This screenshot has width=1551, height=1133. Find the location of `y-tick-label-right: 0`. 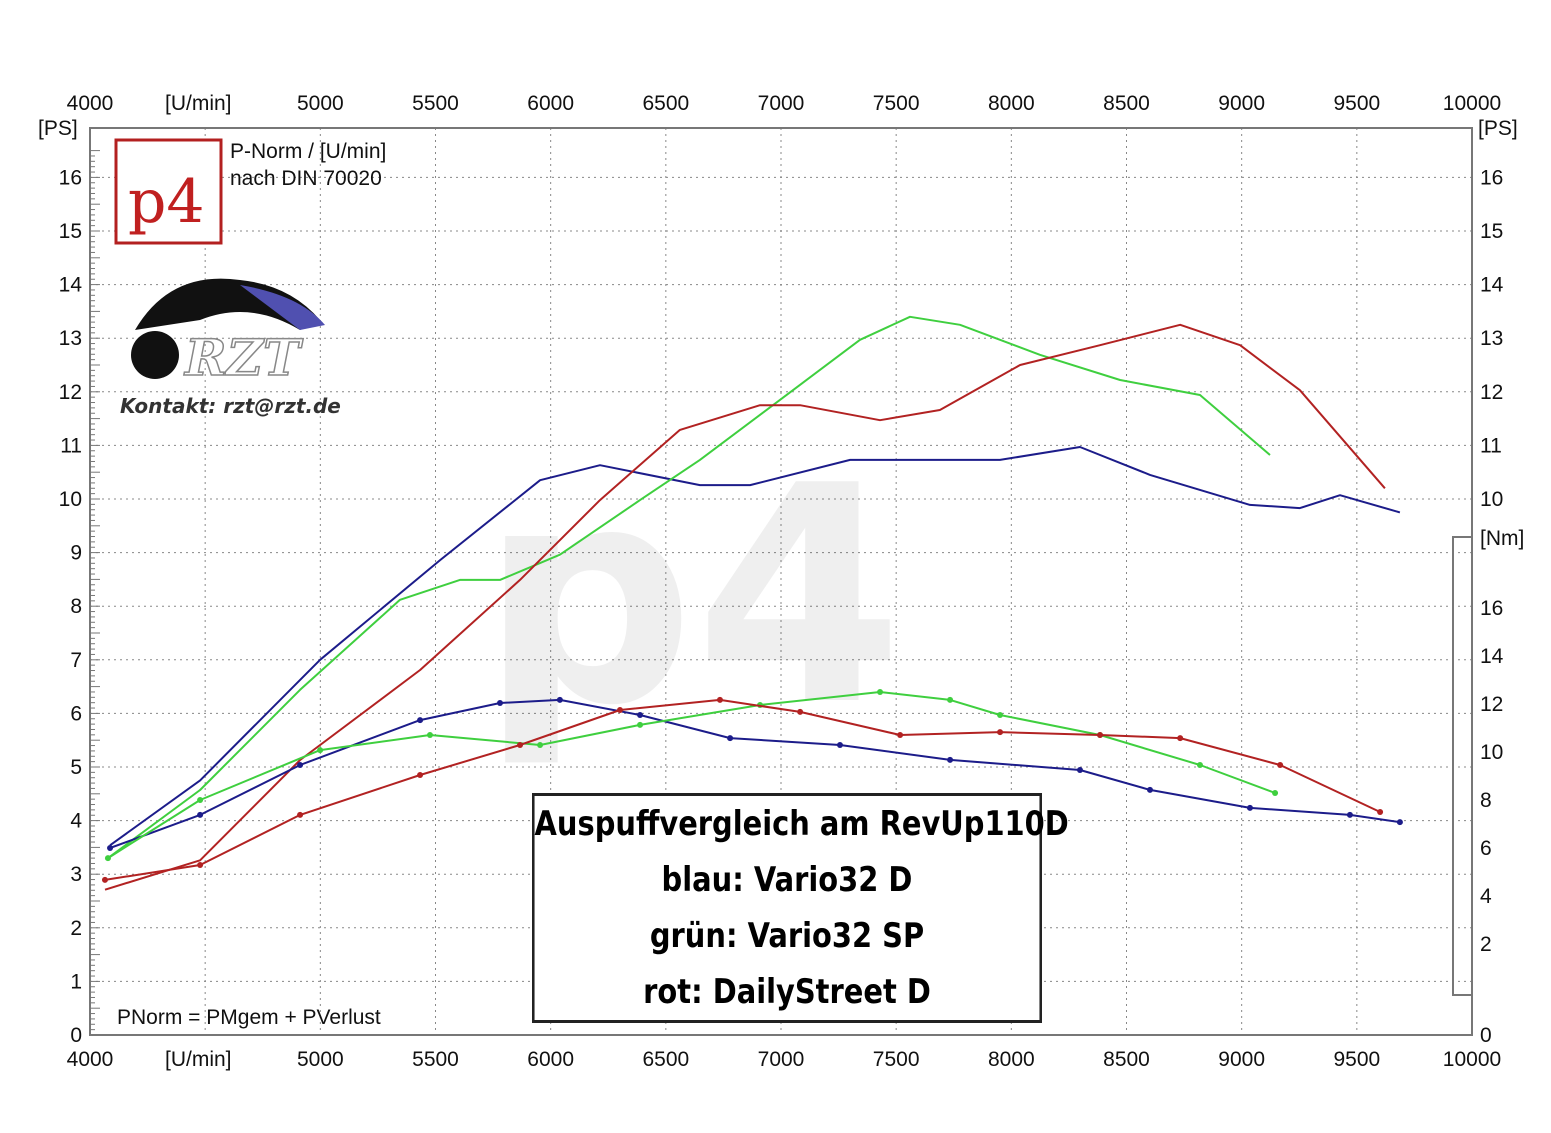

y-tick-label-right: 0 is located at coordinates (1486, 1035).